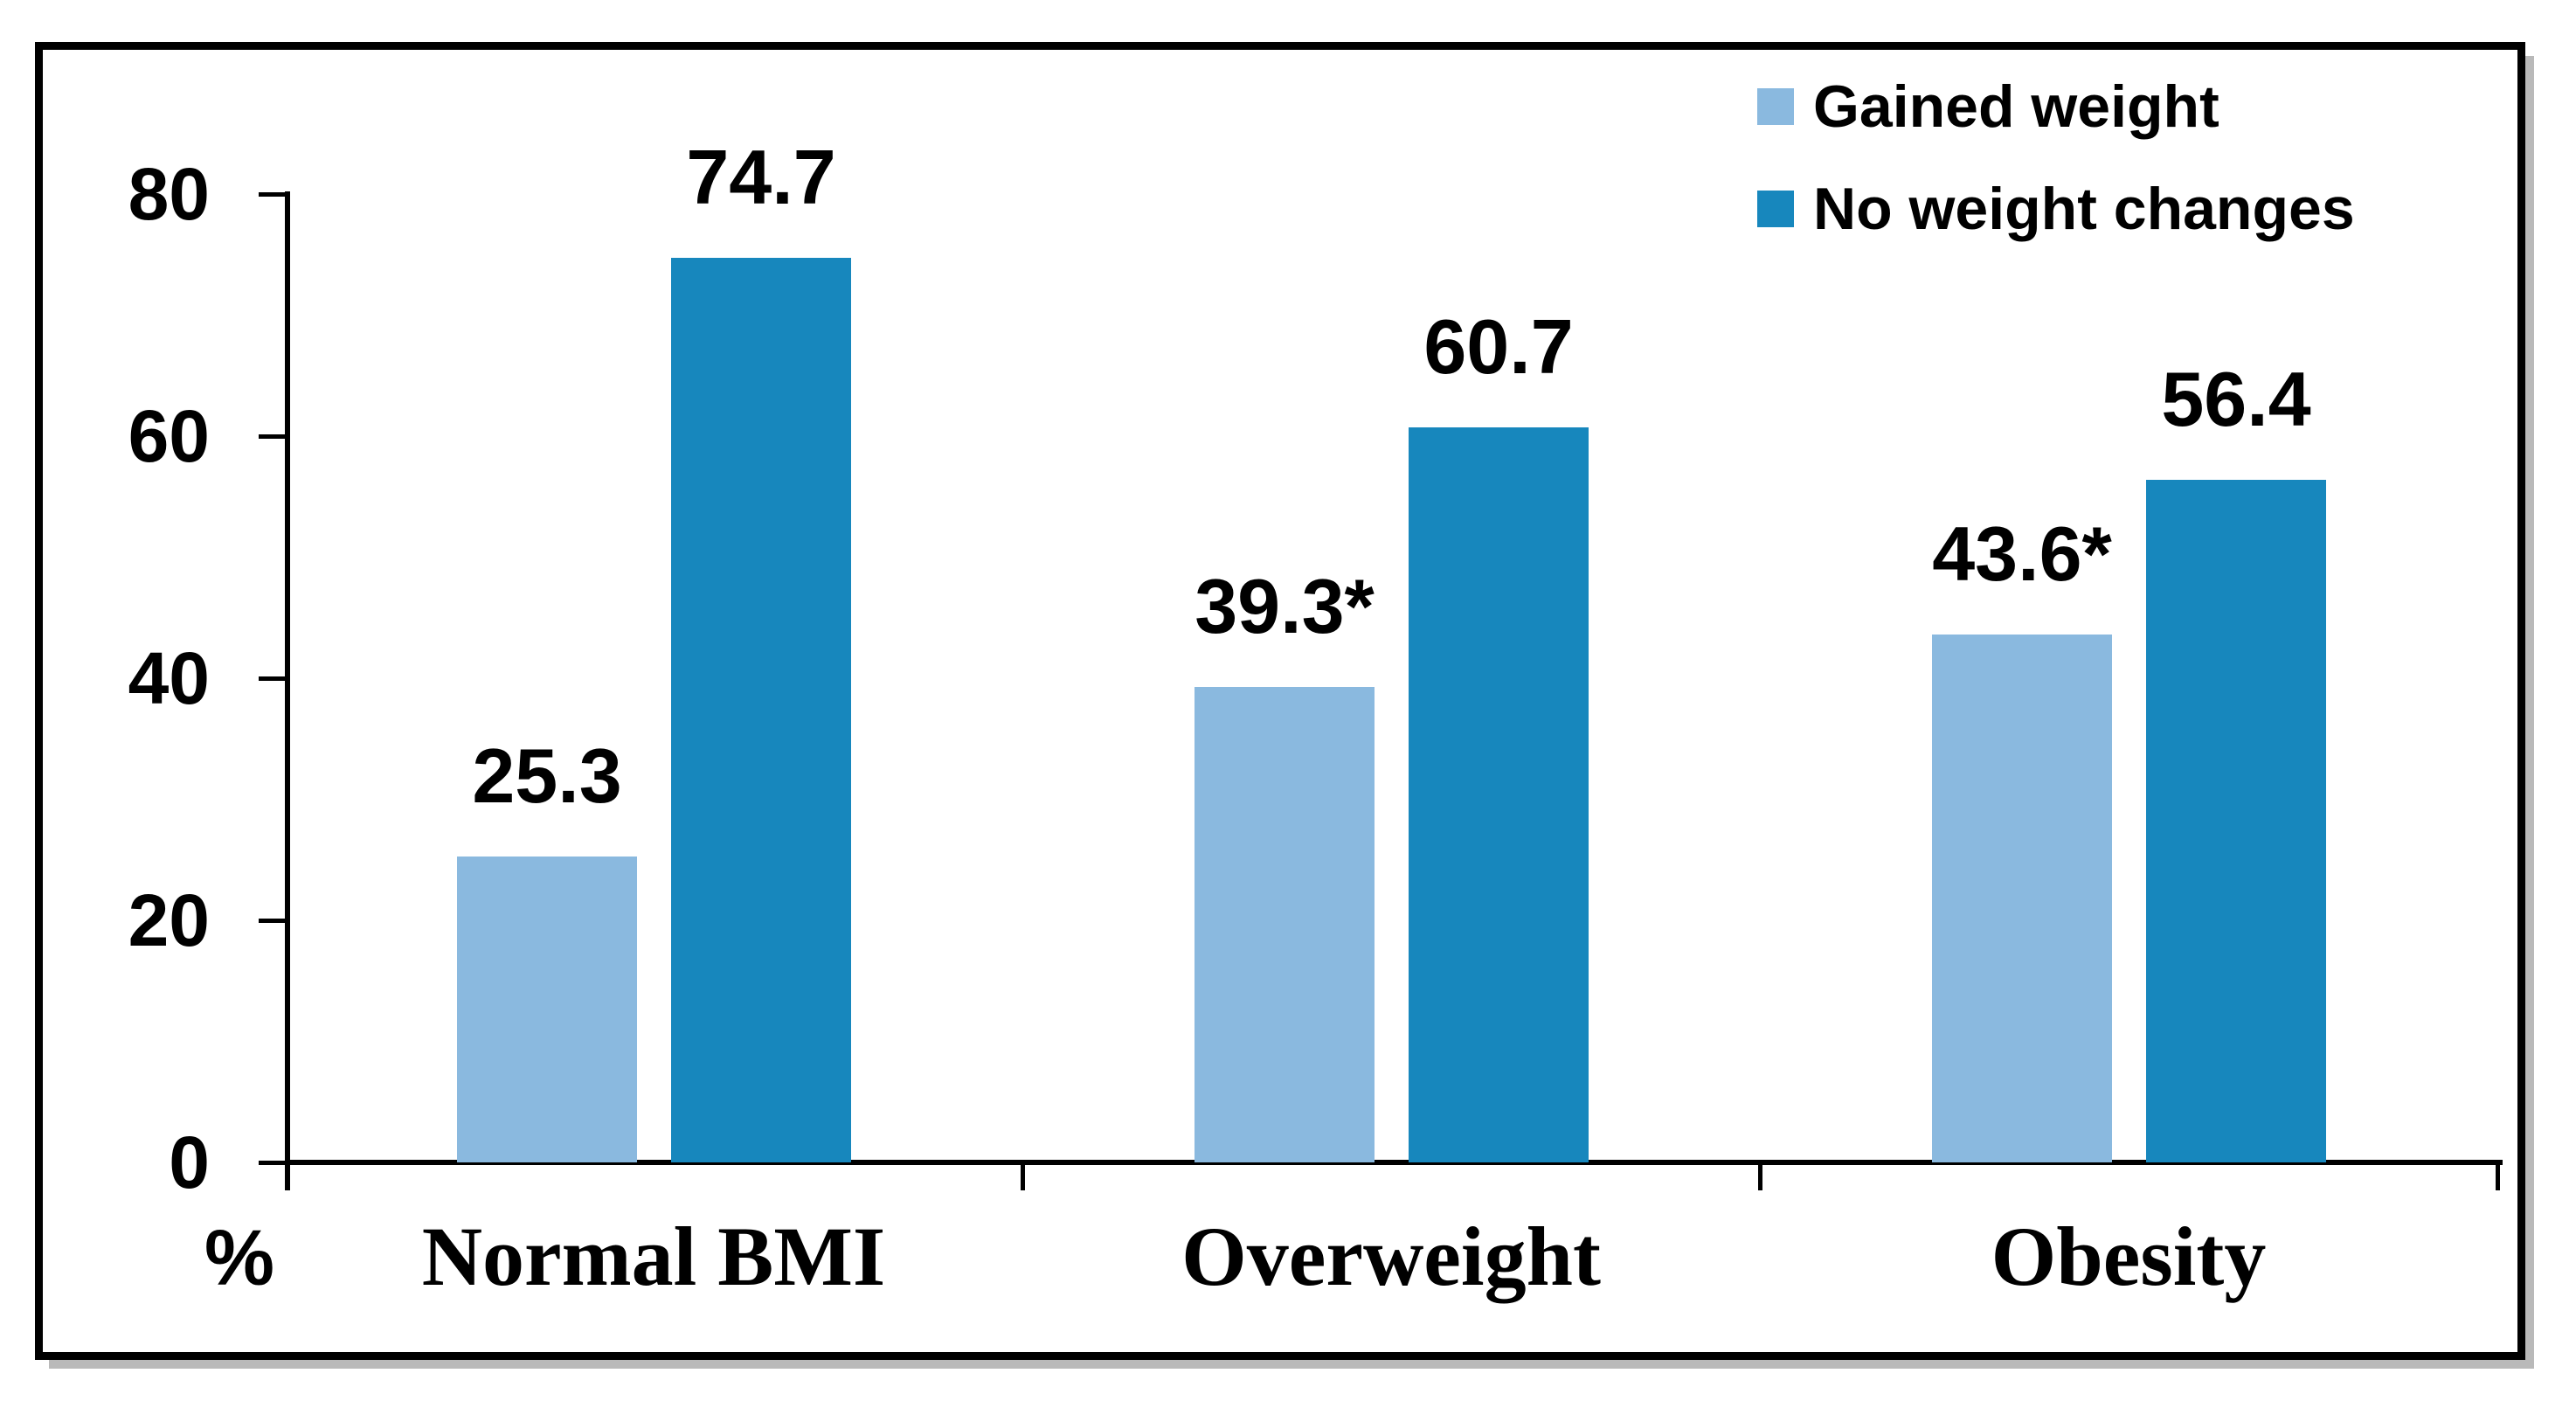  Describe the element at coordinates (189, 1161) in the screenshot. I see `y-axis-tick-label: 0` at that location.